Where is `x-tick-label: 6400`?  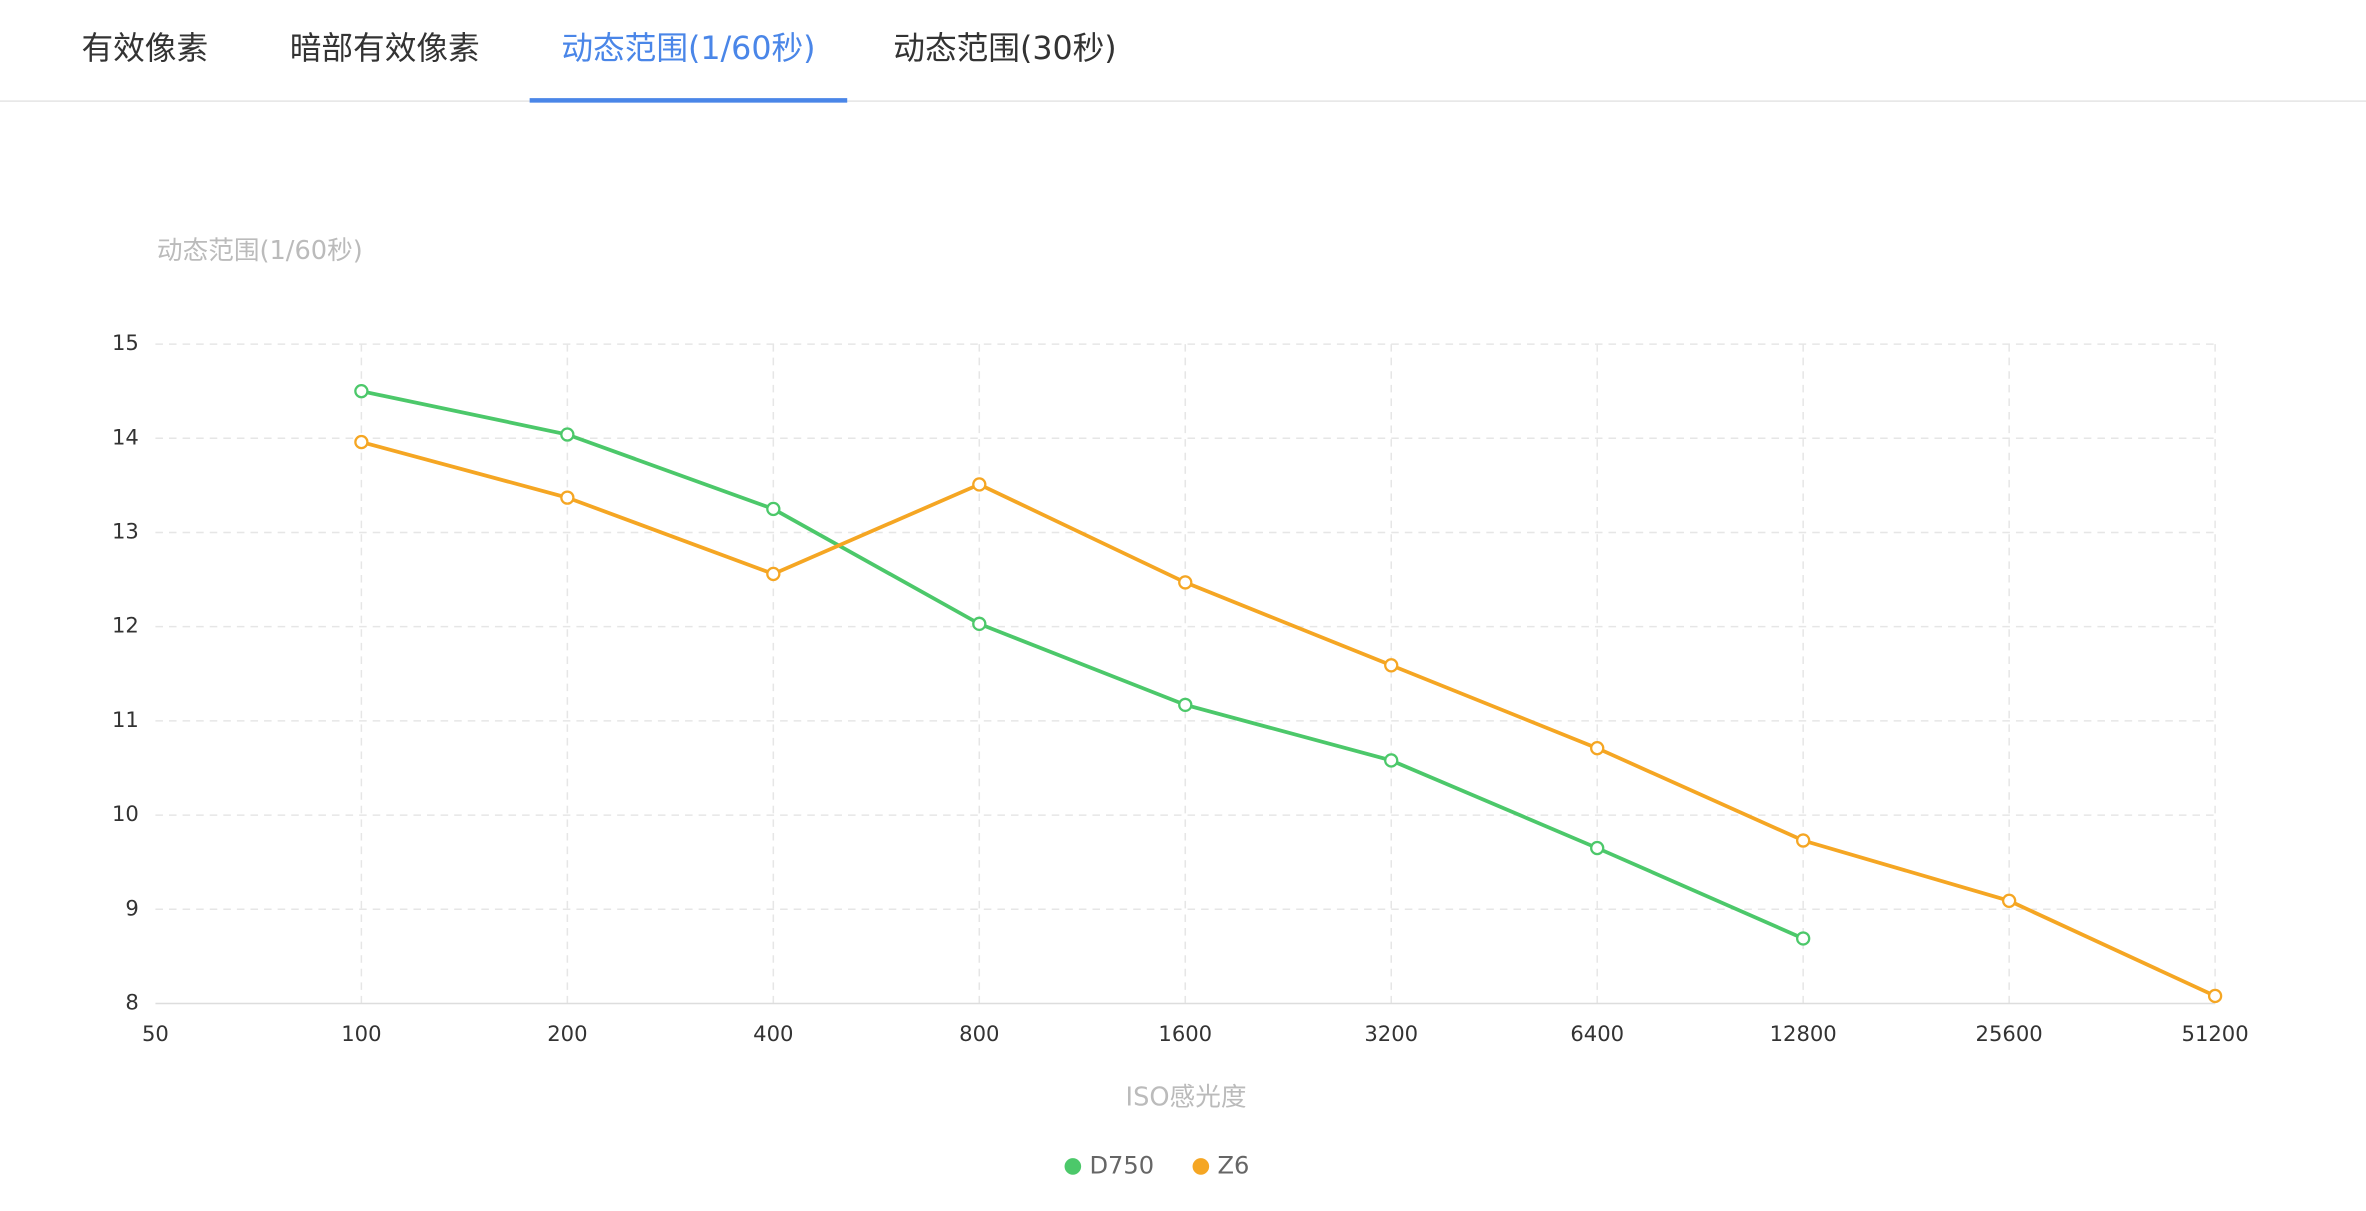 x-tick-label: 6400 is located at coordinates (1597, 1033).